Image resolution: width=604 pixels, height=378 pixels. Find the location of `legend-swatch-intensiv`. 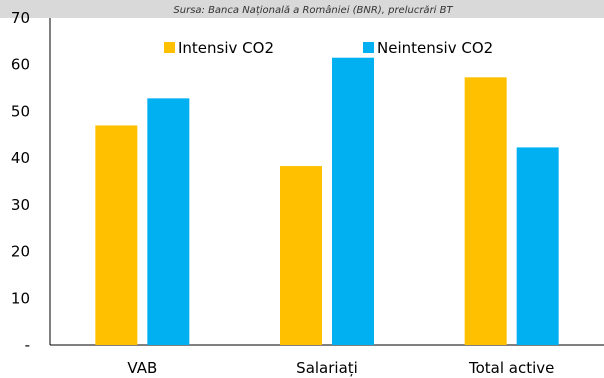

legend-swatch-intensiv is located at coordinates (169, 47).